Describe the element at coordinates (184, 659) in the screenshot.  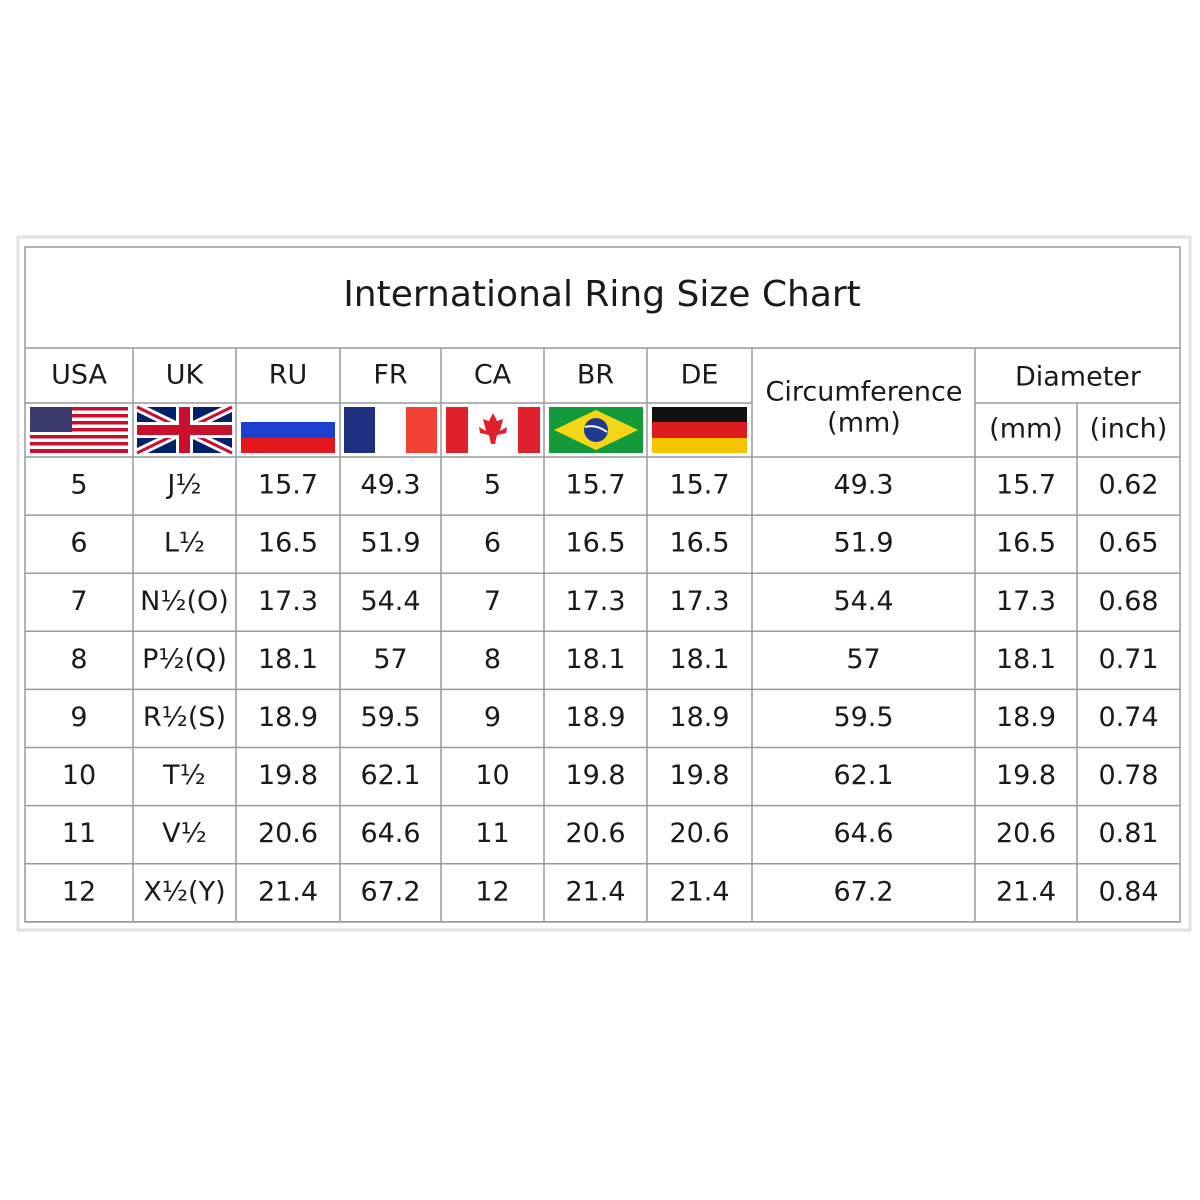
I see `table-cell: P½(Q)` at that location.